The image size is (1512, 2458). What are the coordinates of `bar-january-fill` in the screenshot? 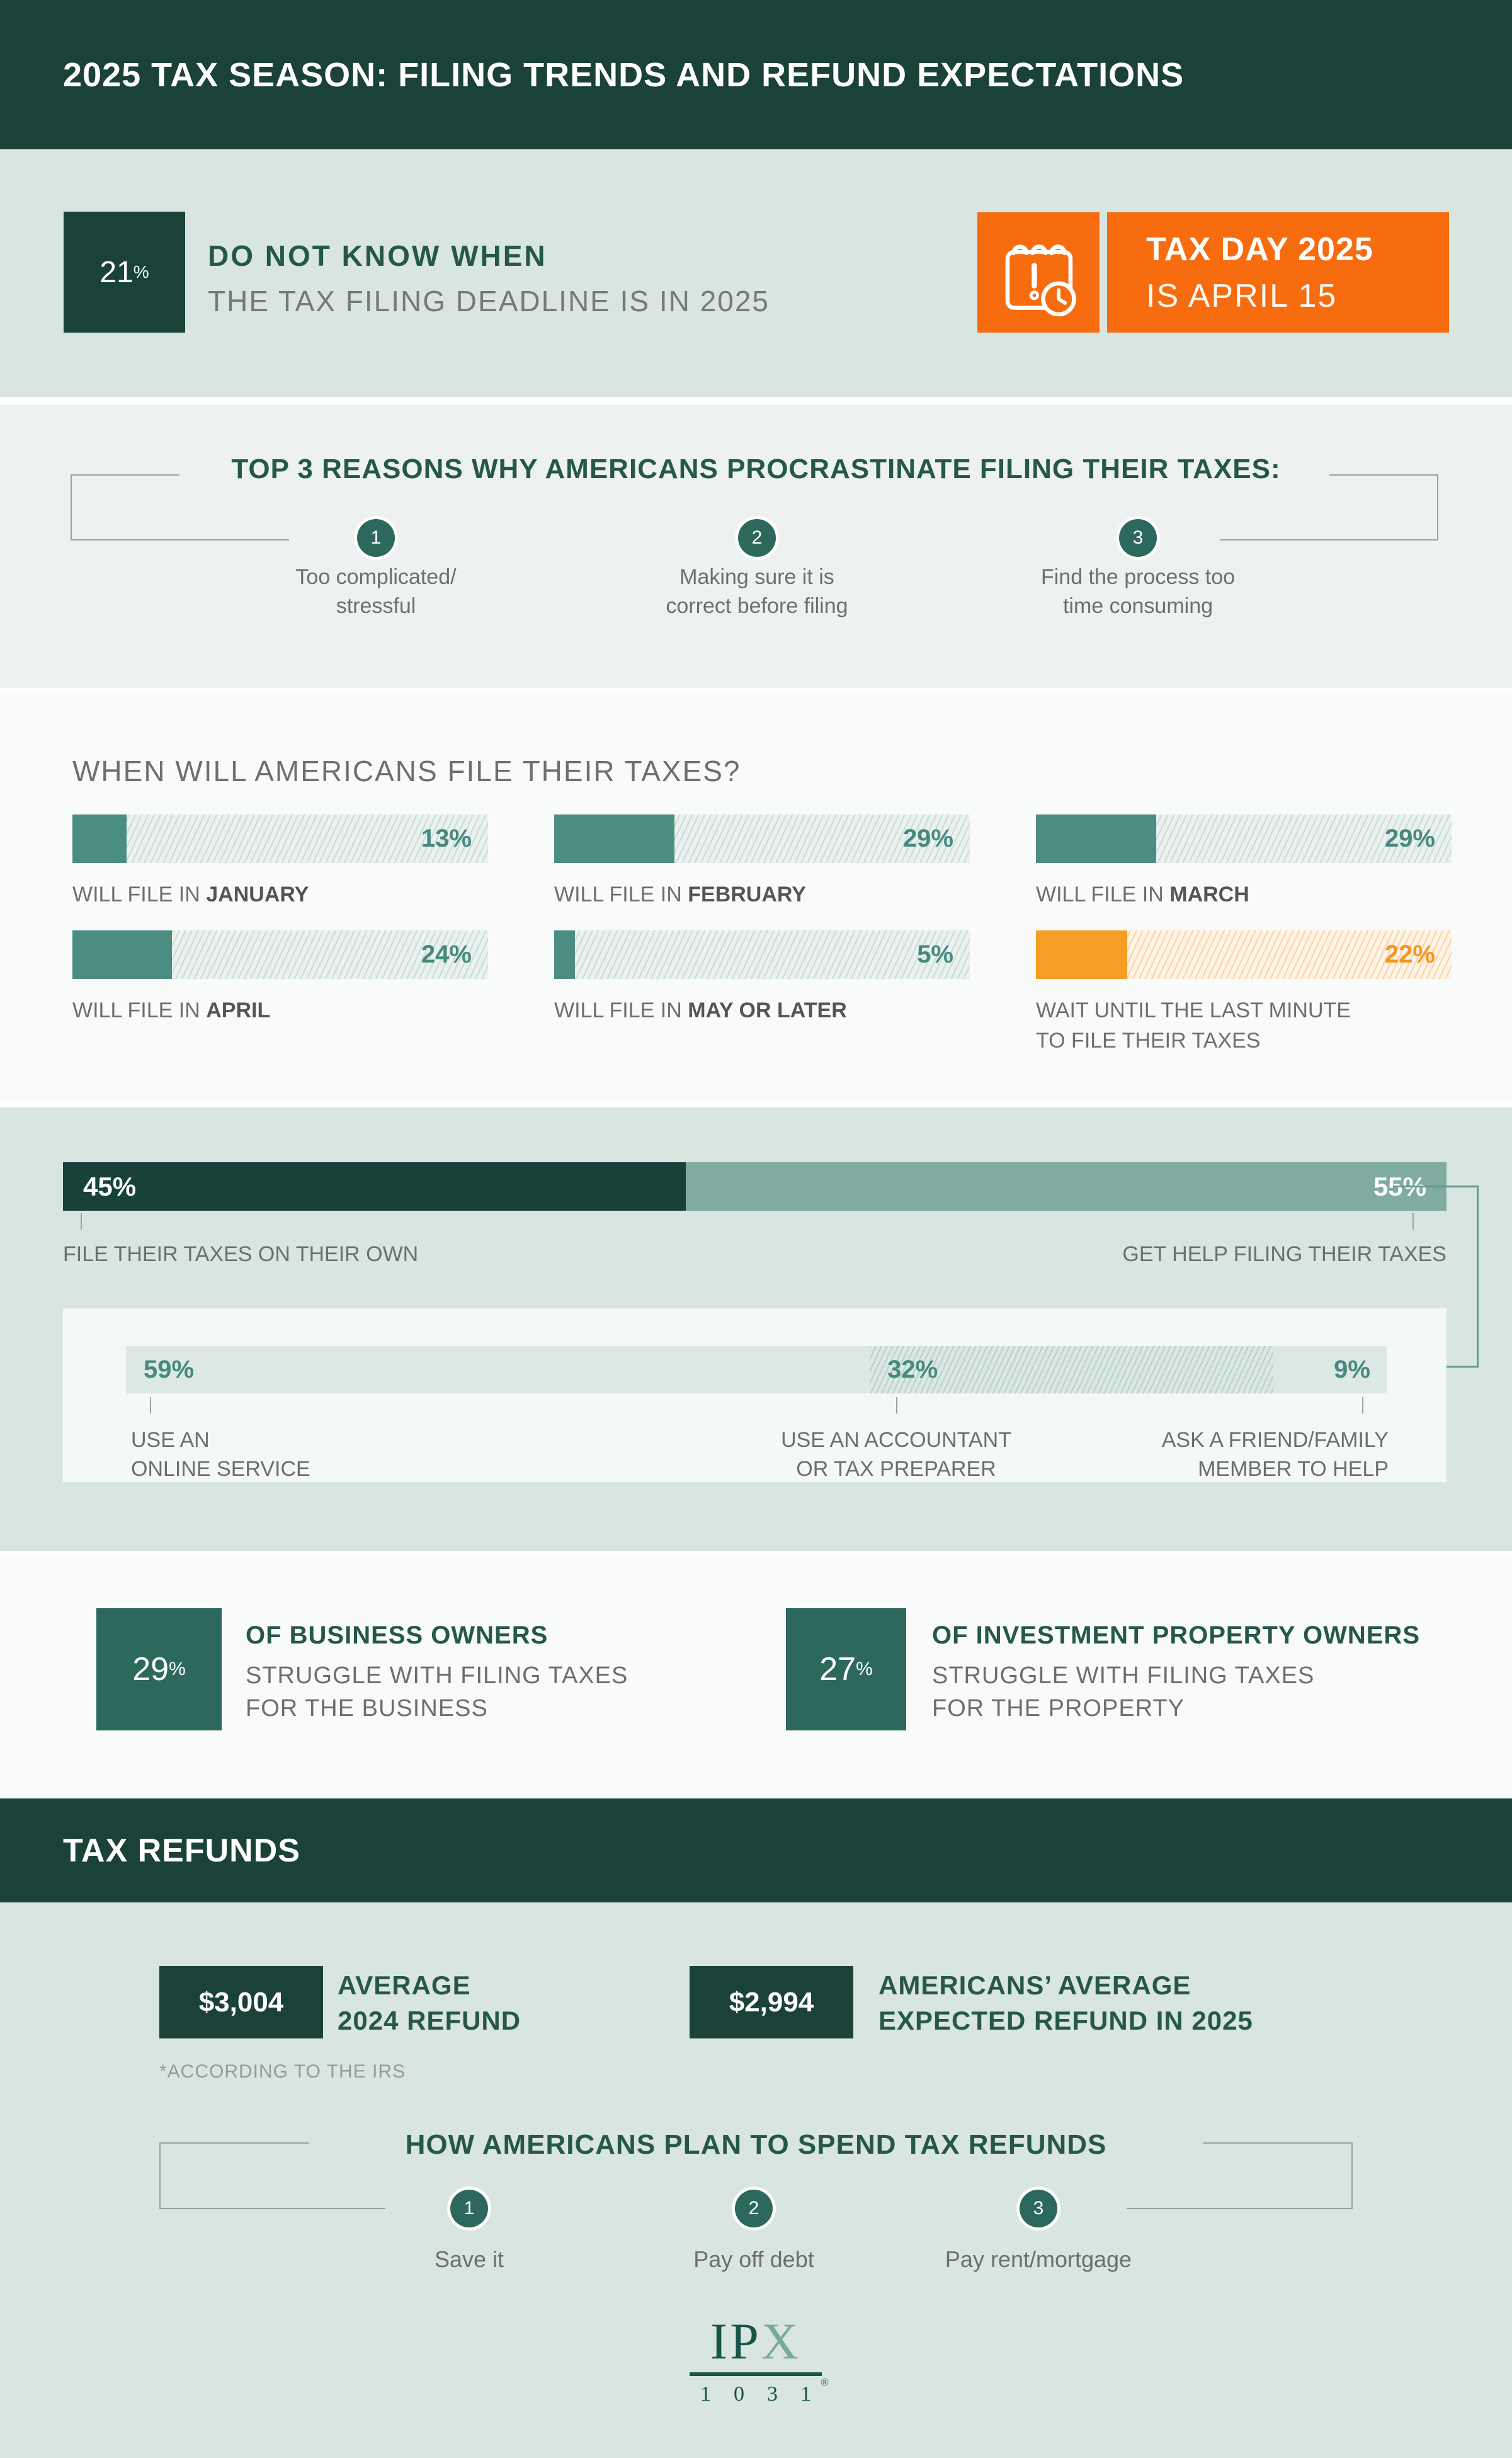 It's located at (99, 839).